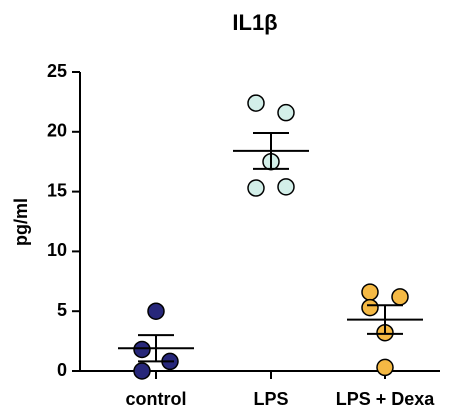 Image resolution: width=474 pixels, height=417 pixels. Describe the element at coordinates (62, 370) in the screenshot. I see `y-tick-label: 0` at that location.